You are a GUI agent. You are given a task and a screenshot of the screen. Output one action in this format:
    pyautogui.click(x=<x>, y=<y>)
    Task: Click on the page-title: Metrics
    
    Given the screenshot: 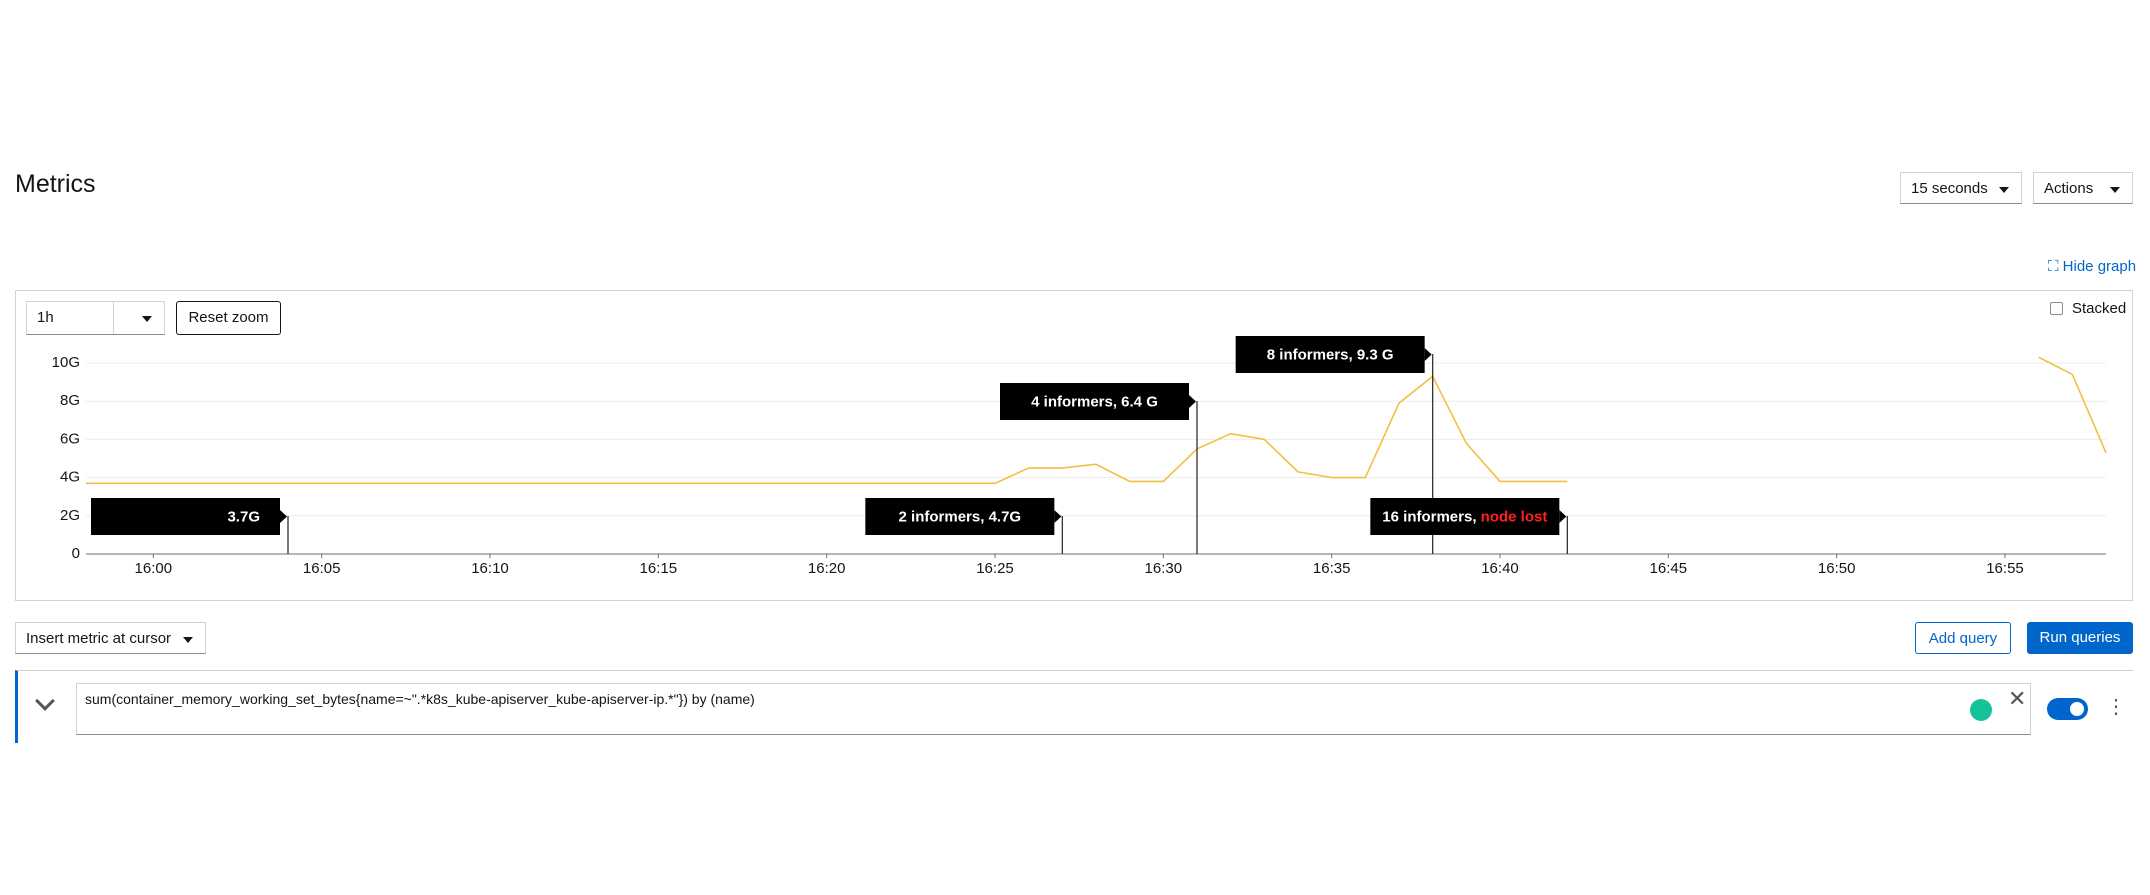 What is the action you would take?
    pyautogui.click(x=55, y=184)
    